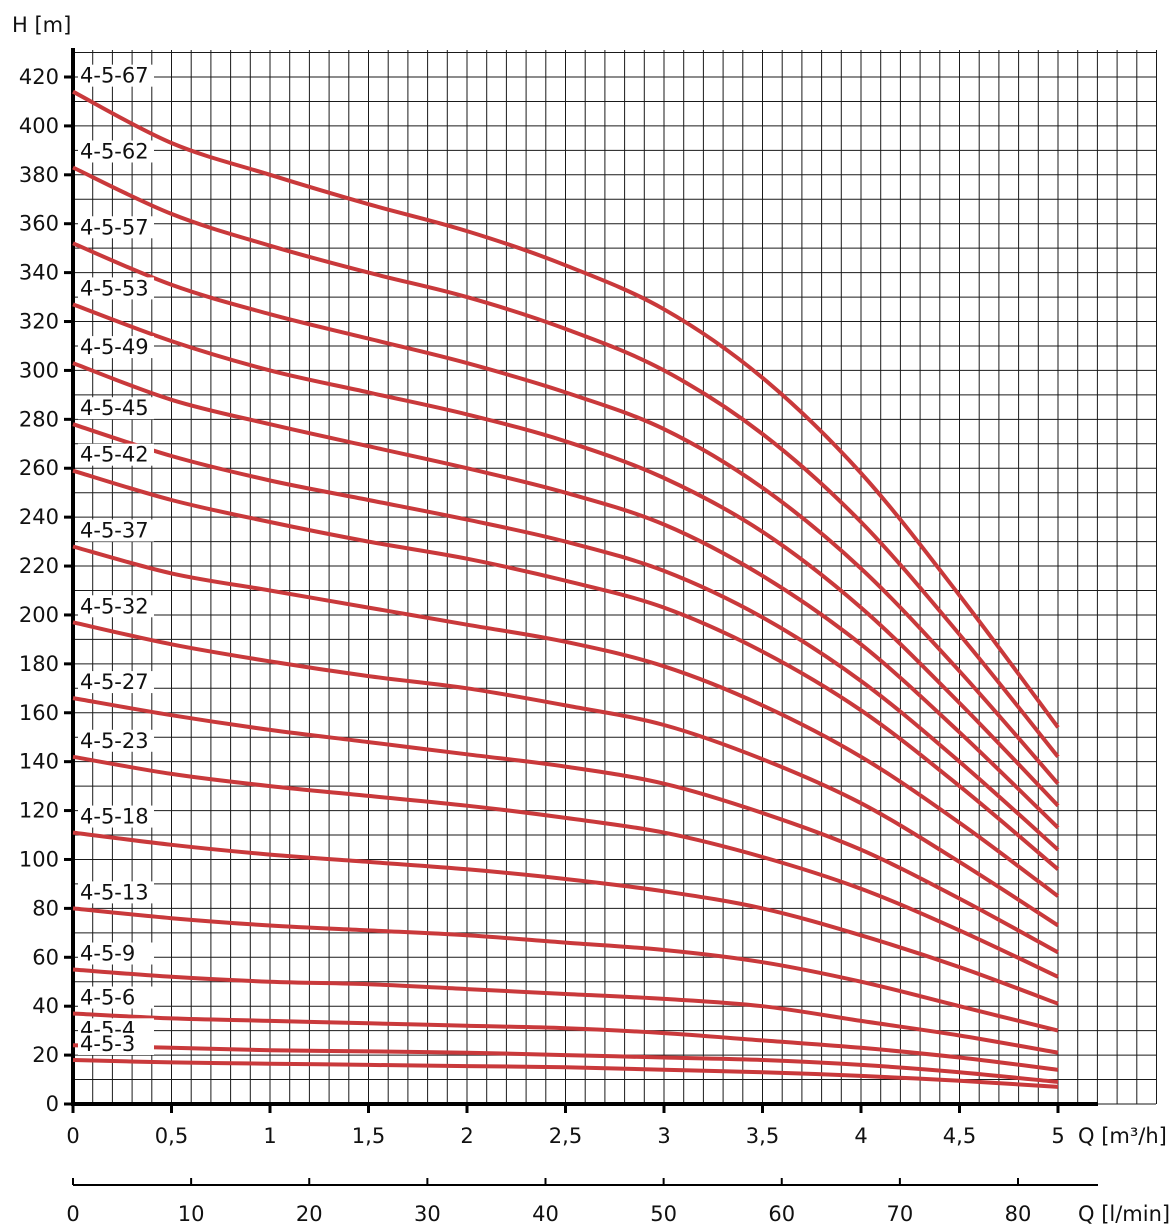 The image size is (1172, 1229). I want to click on curve-label-4-5-27: 4-5-27, so click(114, 682).